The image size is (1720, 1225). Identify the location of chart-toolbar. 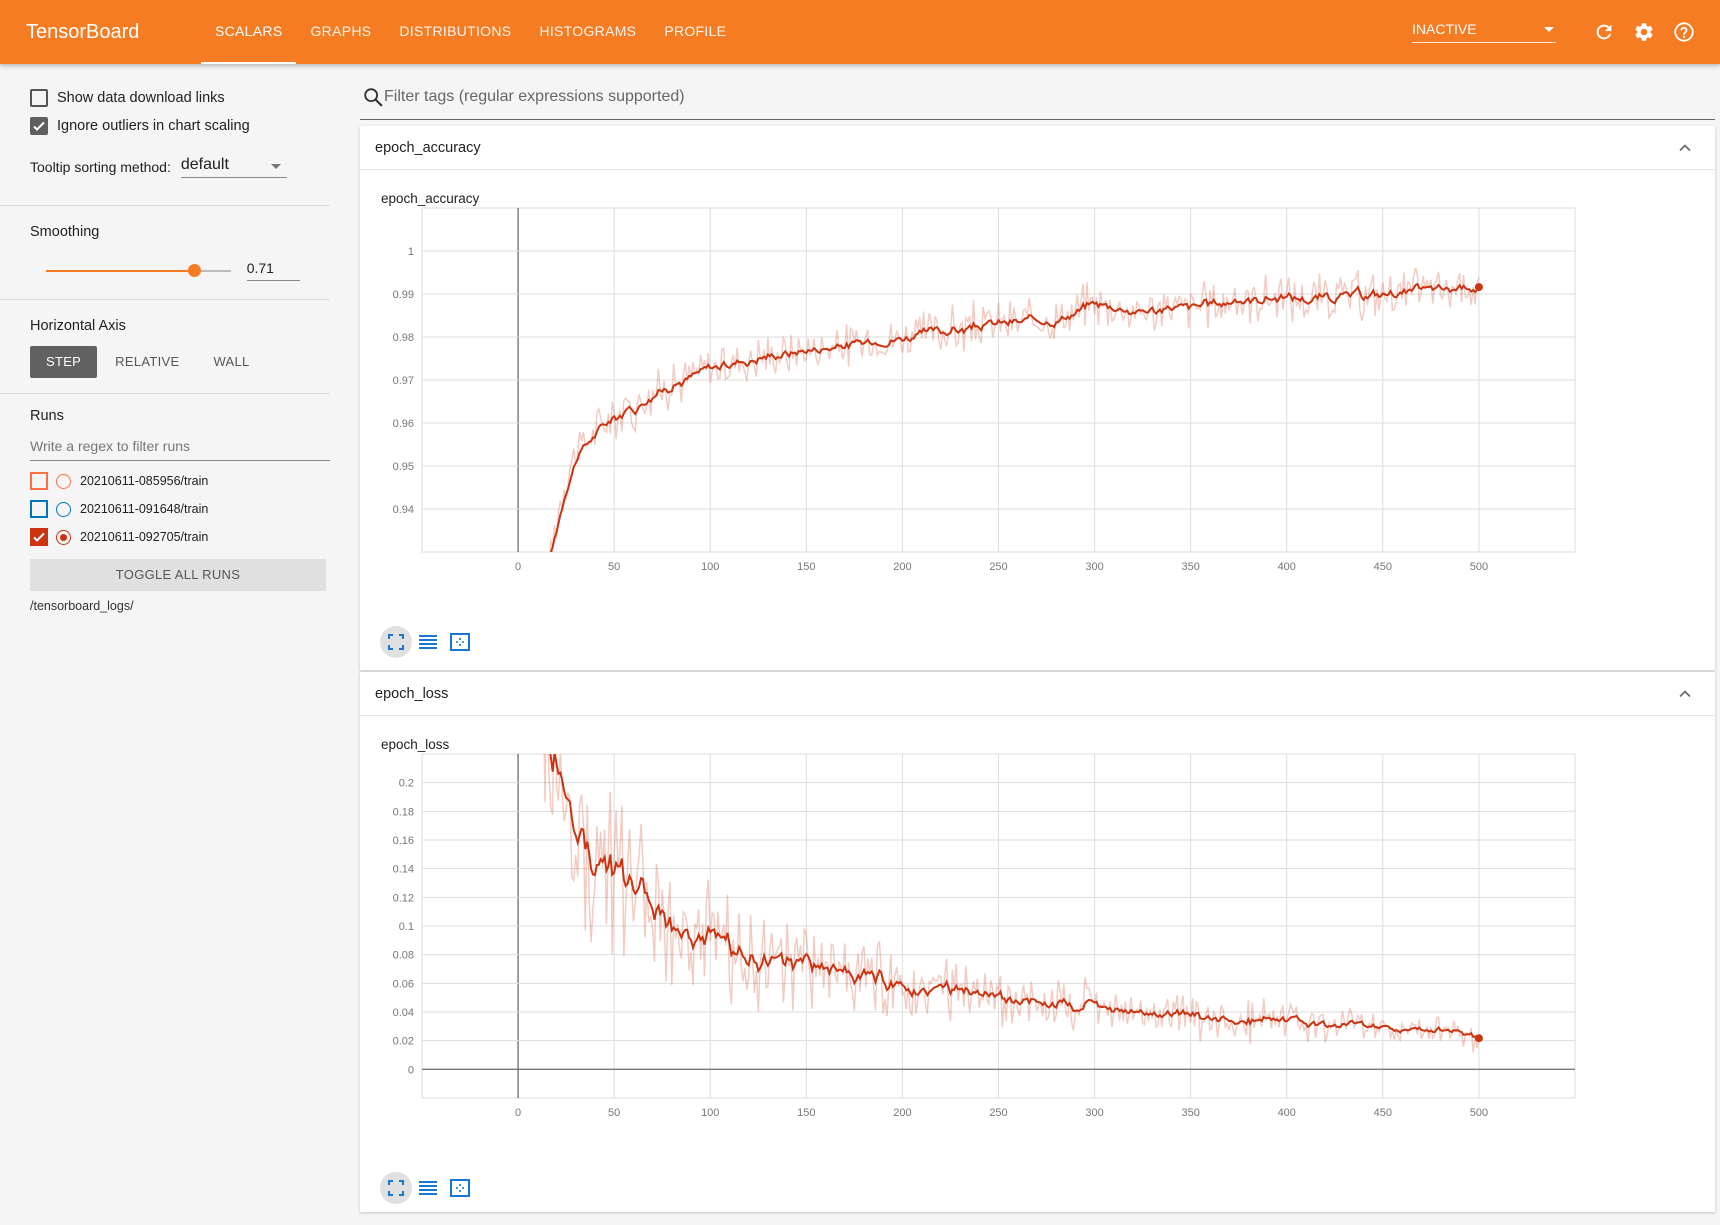
(428, 1188).